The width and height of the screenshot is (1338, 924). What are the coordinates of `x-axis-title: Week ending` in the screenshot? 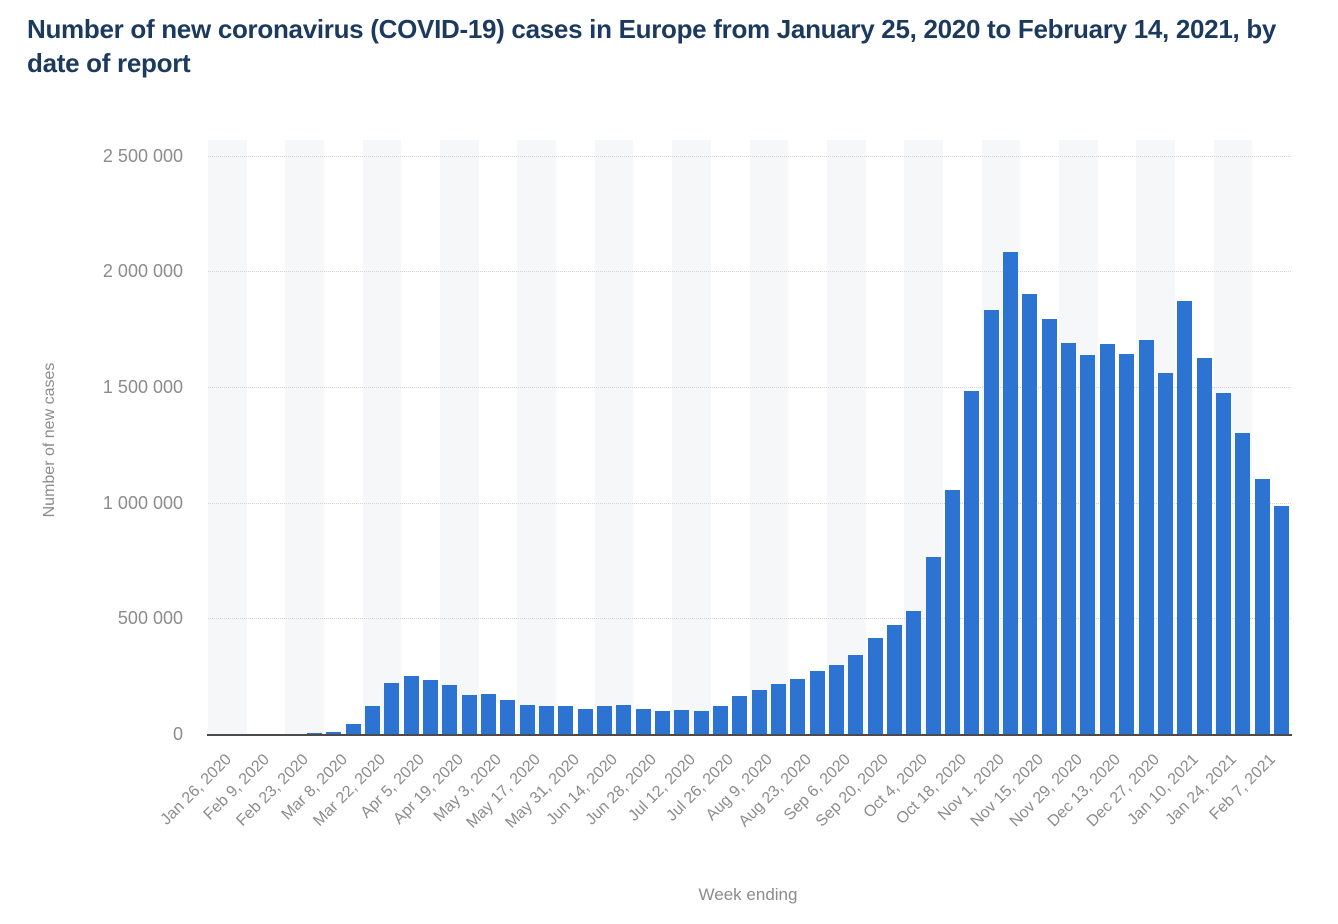 It's located at (748, 894).